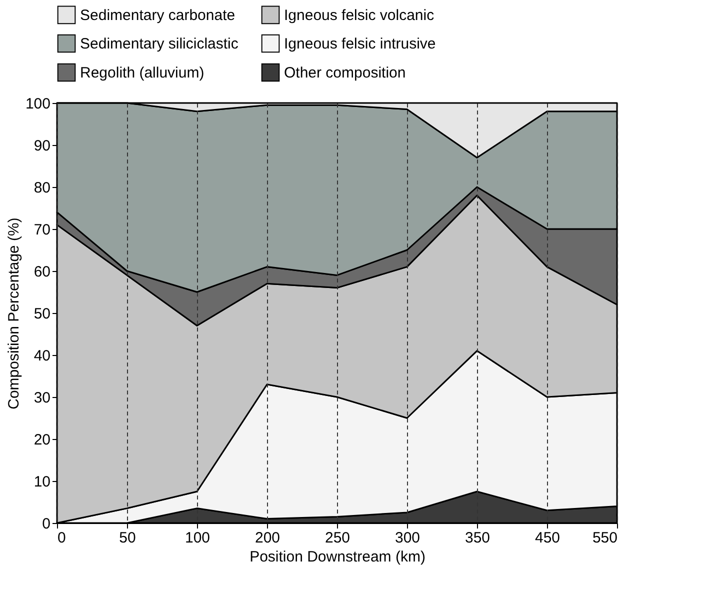 This screenshot has width=704, height=604. What do you see at coordinates (547, 538) in the screenshot?
I see `x-tick-label: 450` at bounding box center [547, 538].